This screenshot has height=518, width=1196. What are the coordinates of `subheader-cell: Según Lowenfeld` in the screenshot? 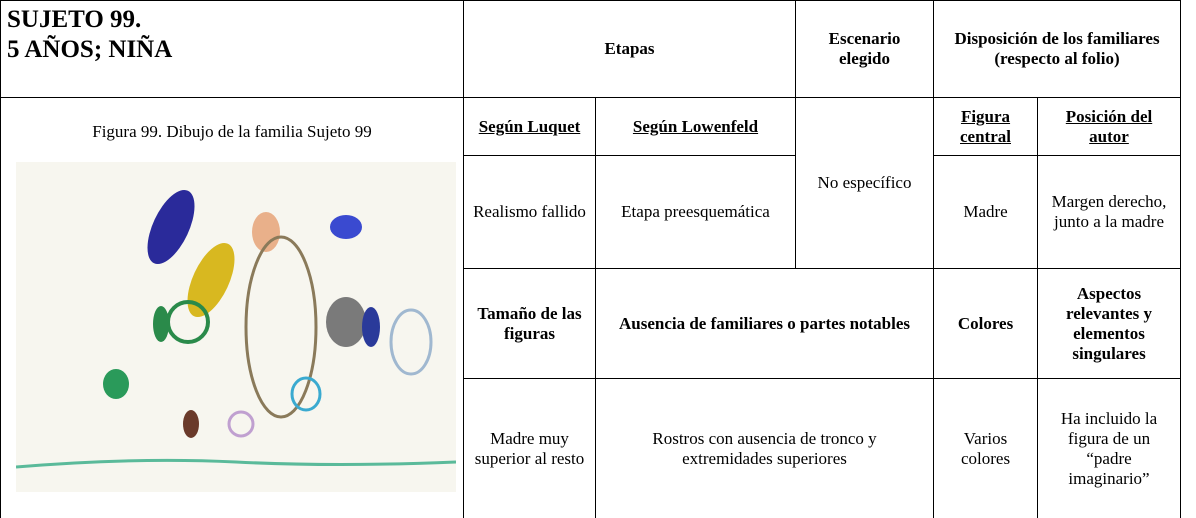 It's located at (695, 126).